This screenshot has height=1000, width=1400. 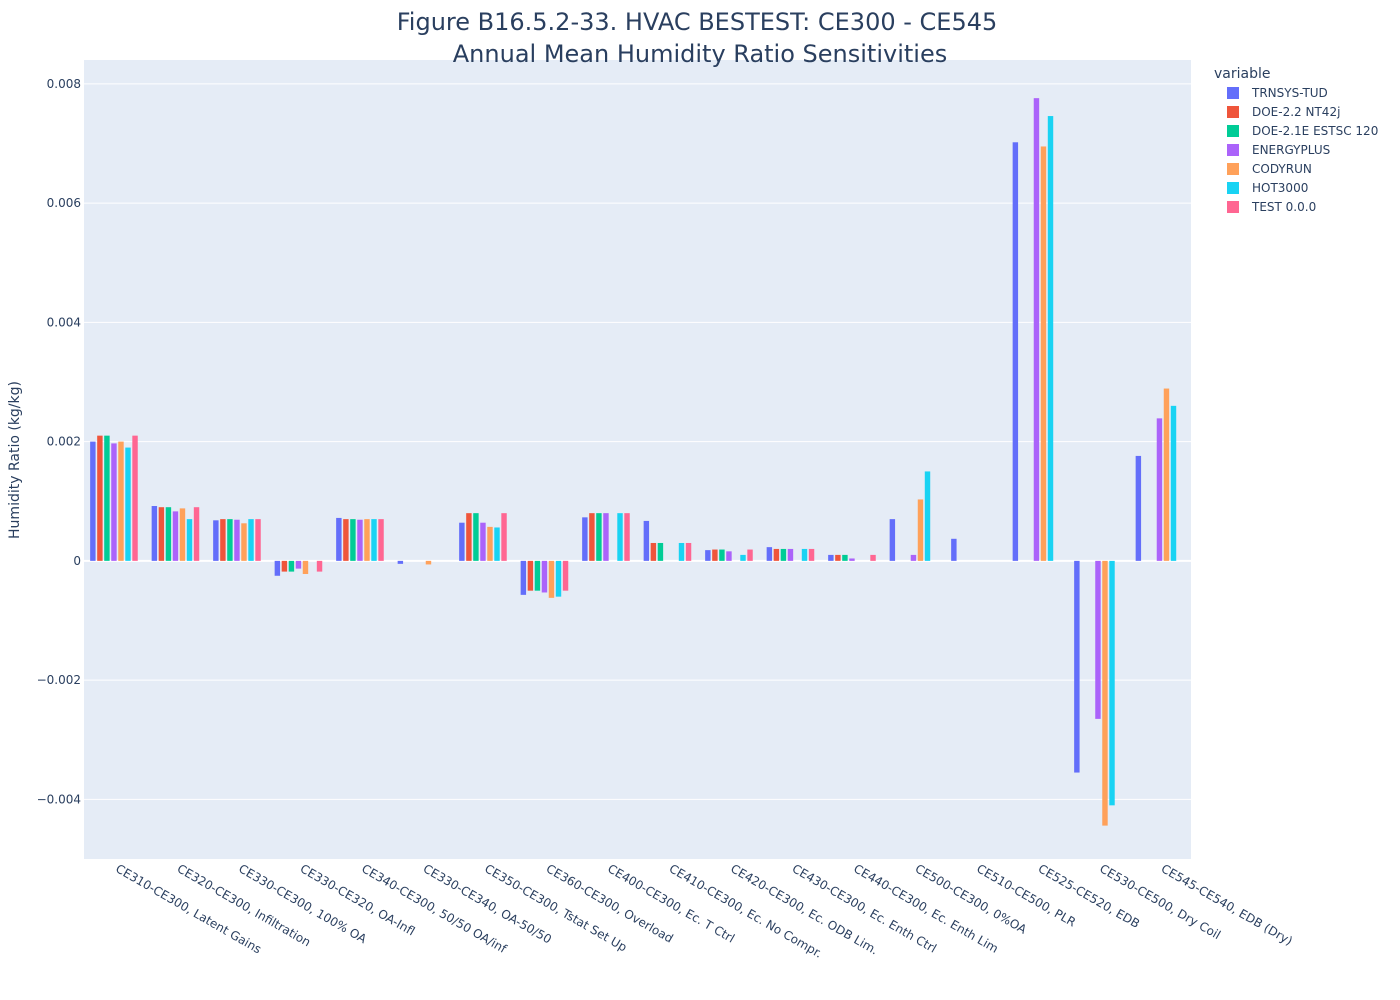 What do you see at coordinates (1280, 188) in the screenshot?
I see `legend-item-label: HOT3000` at bounding box center [1280, 188].